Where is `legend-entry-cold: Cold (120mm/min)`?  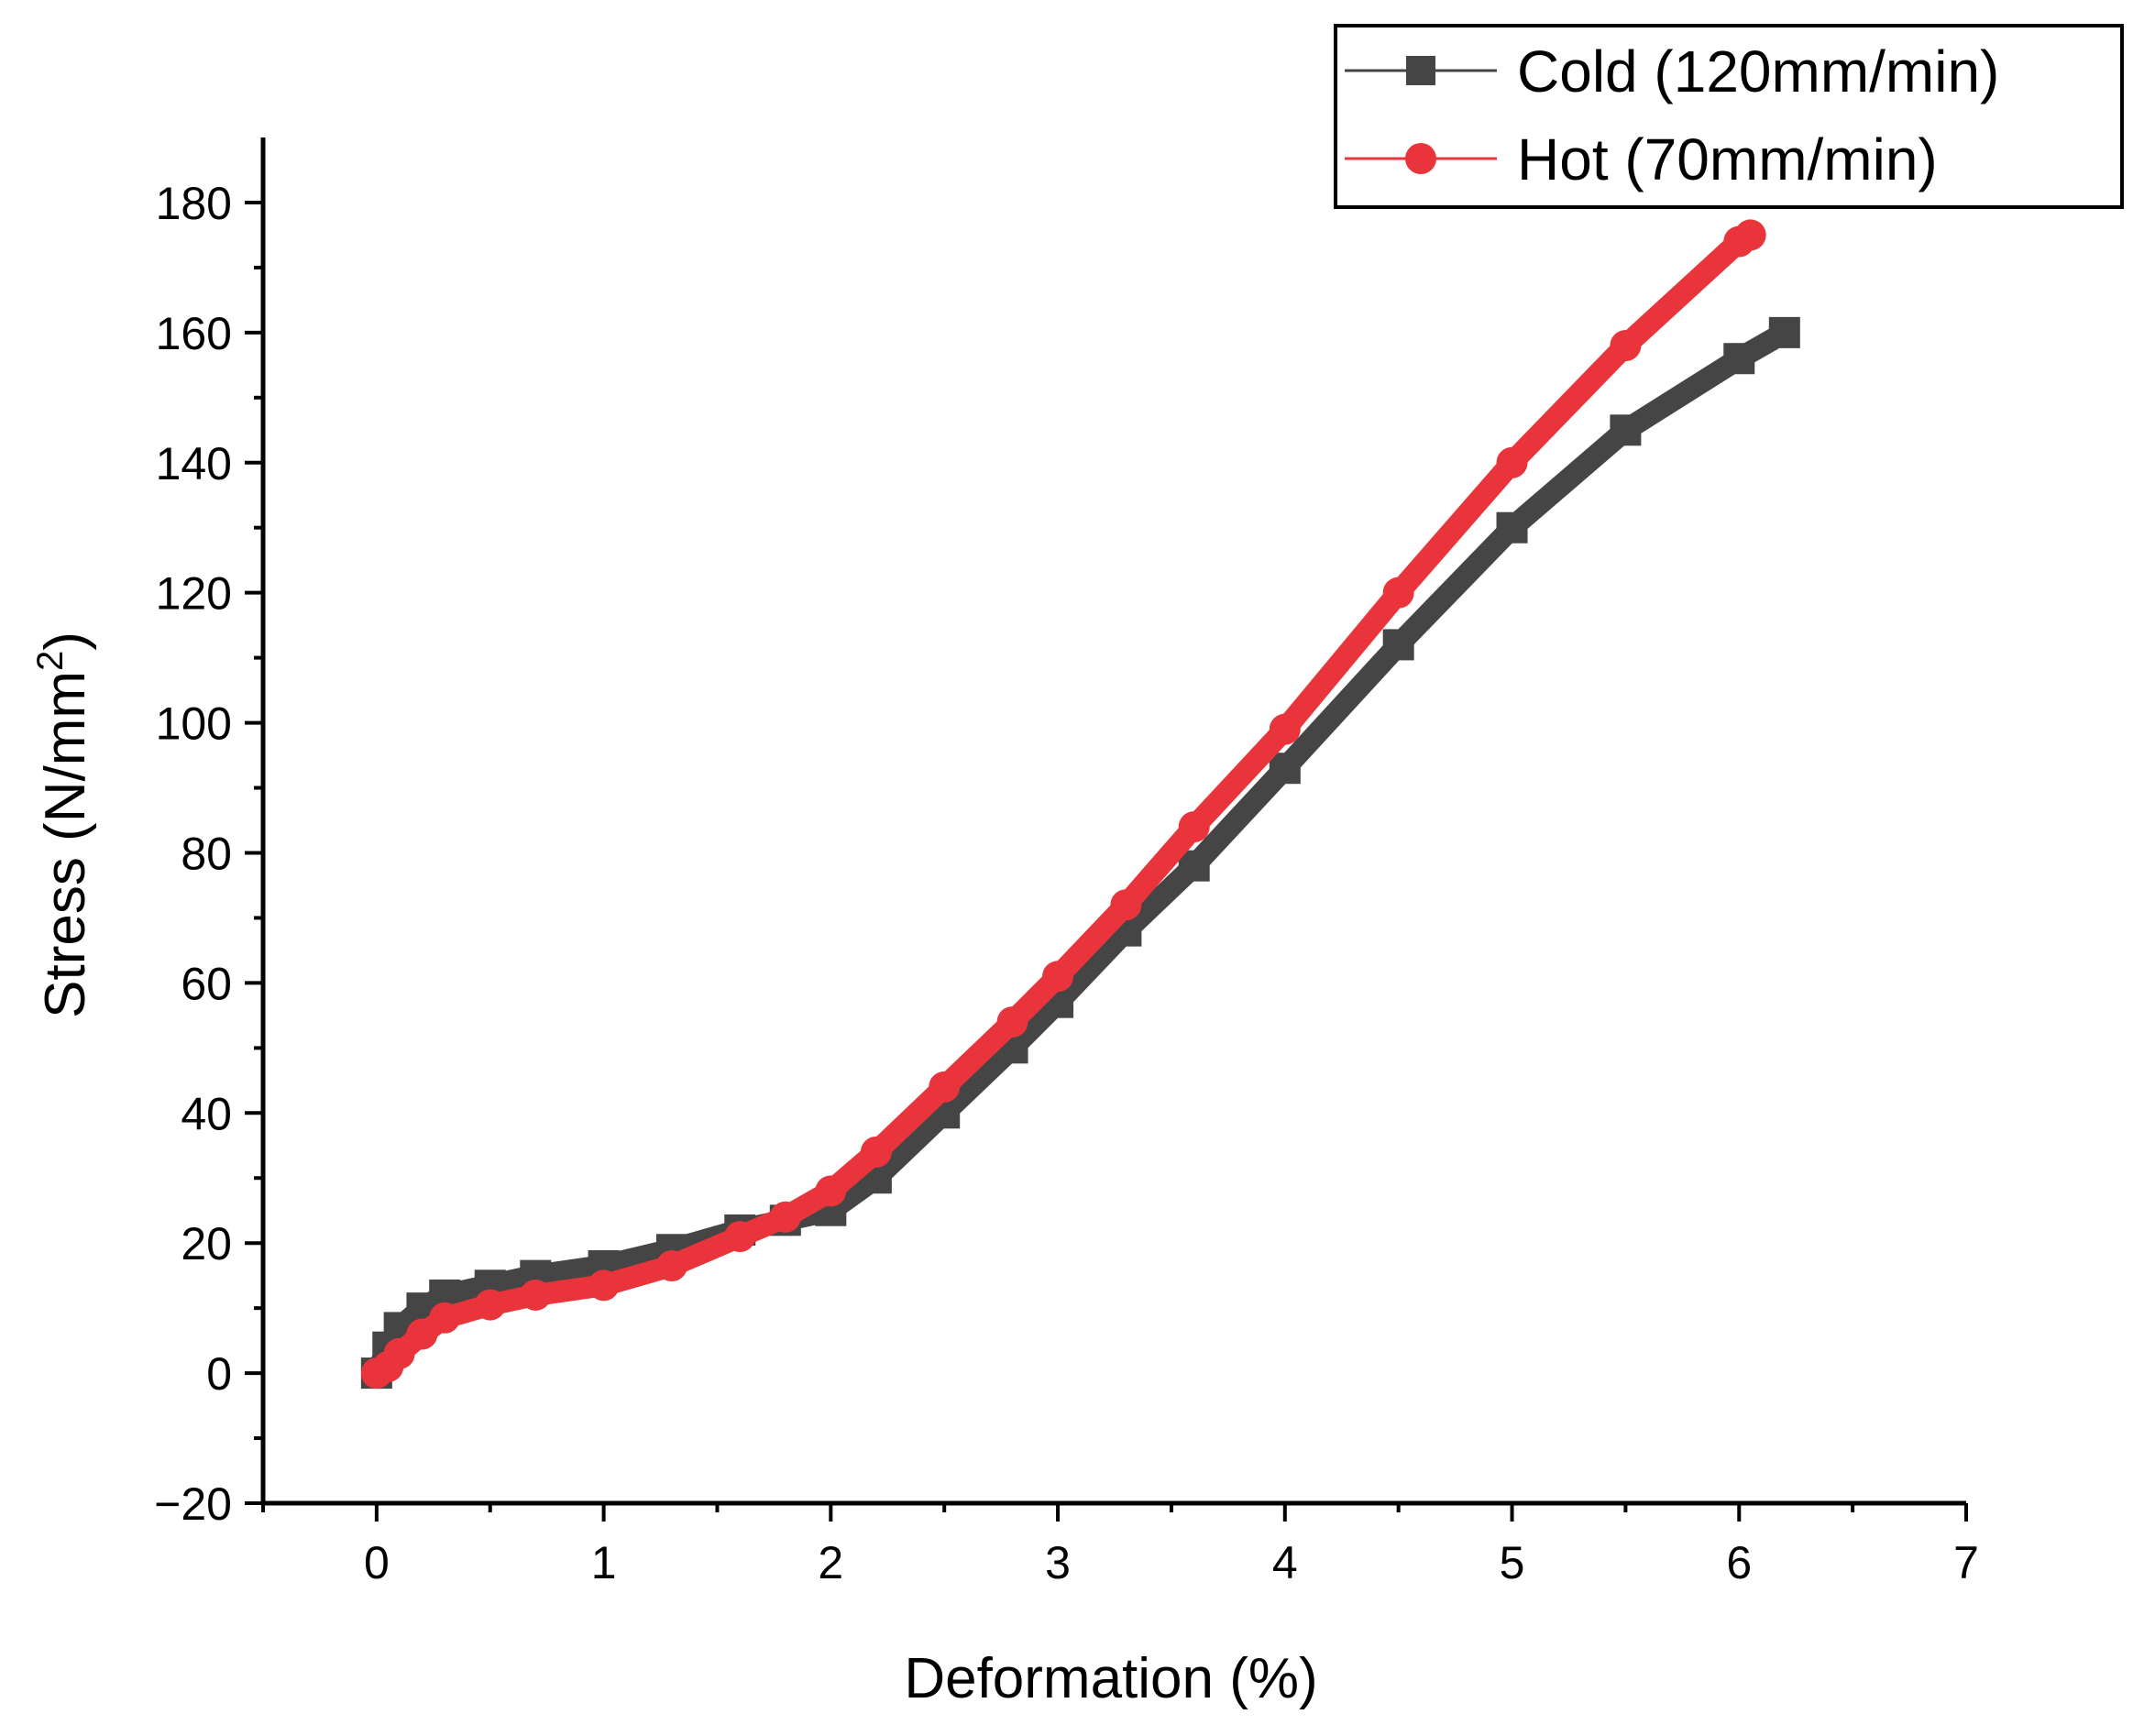
legend-entry-cold: Cold (120mm/min) is located at coordinates (1672, 71).